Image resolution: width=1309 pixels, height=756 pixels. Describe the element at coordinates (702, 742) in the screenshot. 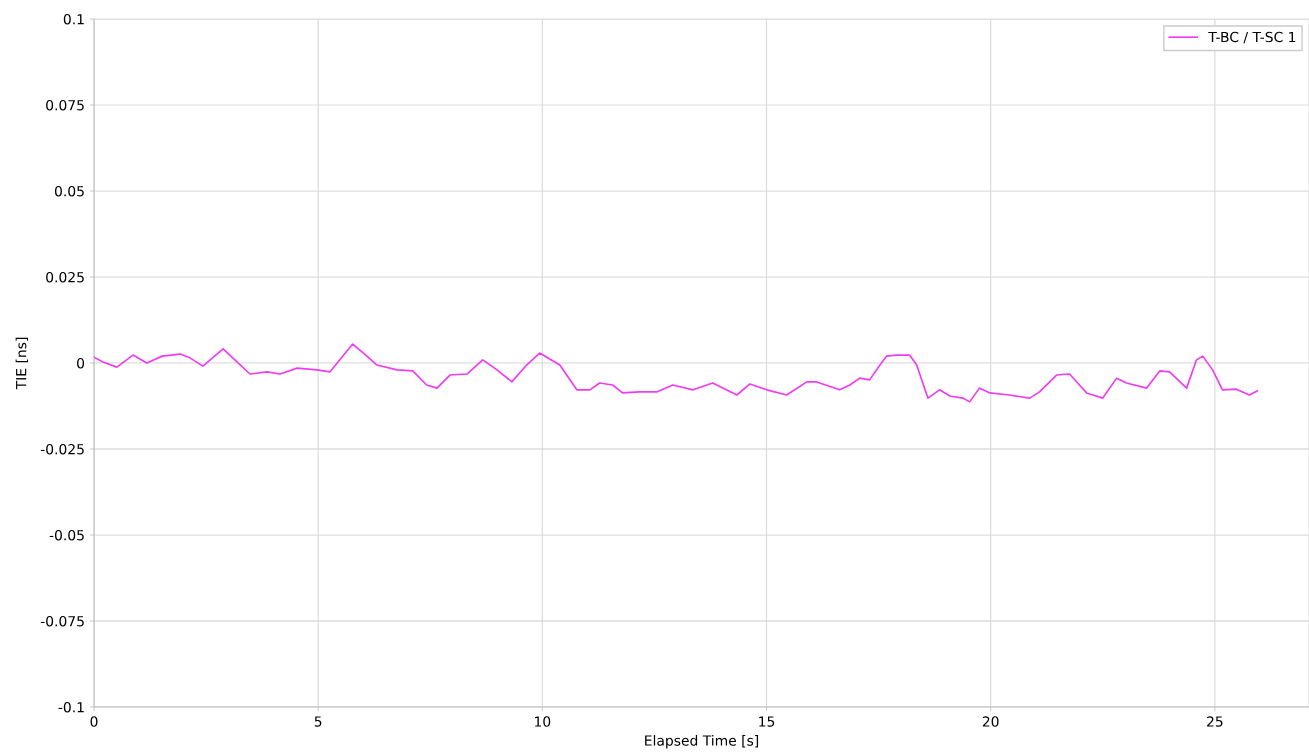

I see `x-axis-title: Elapsed Time [s]` at that location.